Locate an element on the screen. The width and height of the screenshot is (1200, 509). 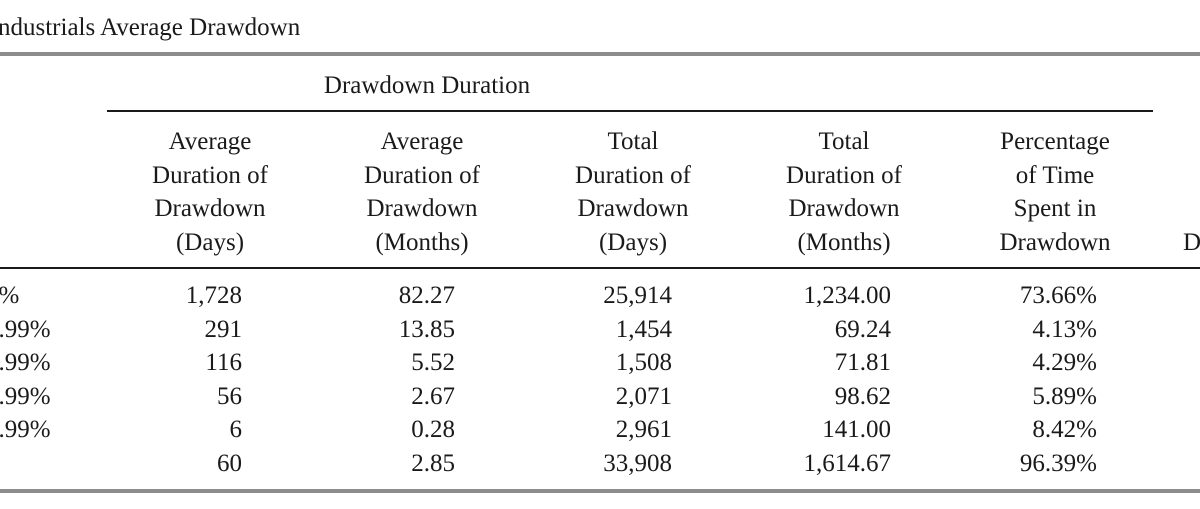
column-header-avg-duration-days: Average Duration of Drawdown (Days) is located at coordinates (210, 192).